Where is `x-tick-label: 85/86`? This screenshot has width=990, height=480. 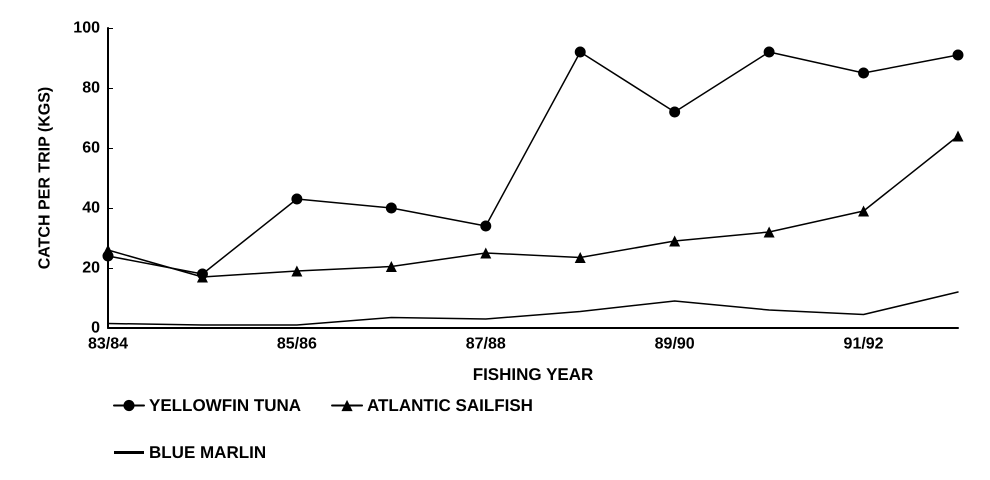
x-tick-label: 85/86 is located at coordinates (297, 344).